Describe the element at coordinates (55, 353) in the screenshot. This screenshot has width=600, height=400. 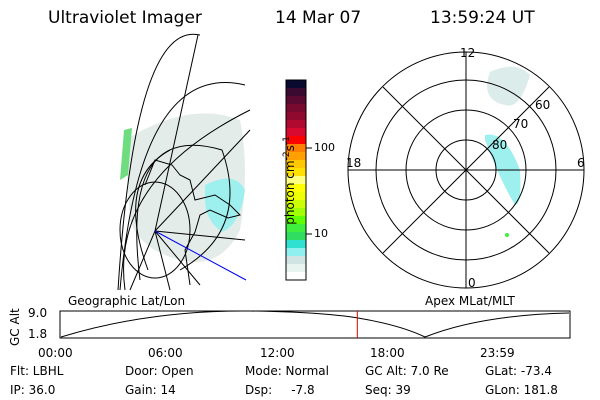
I see `xtick-0000: 00:00` at that location.